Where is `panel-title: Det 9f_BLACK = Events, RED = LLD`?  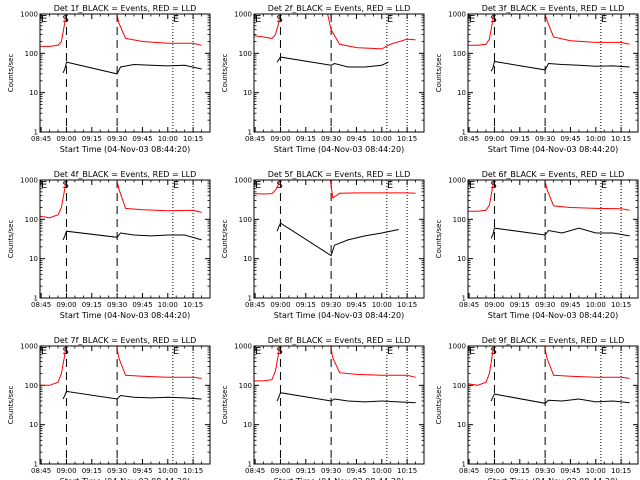 panel-title: Det 9f_BLACK = Events, RED = LLD is located at coordinates (553, 340).